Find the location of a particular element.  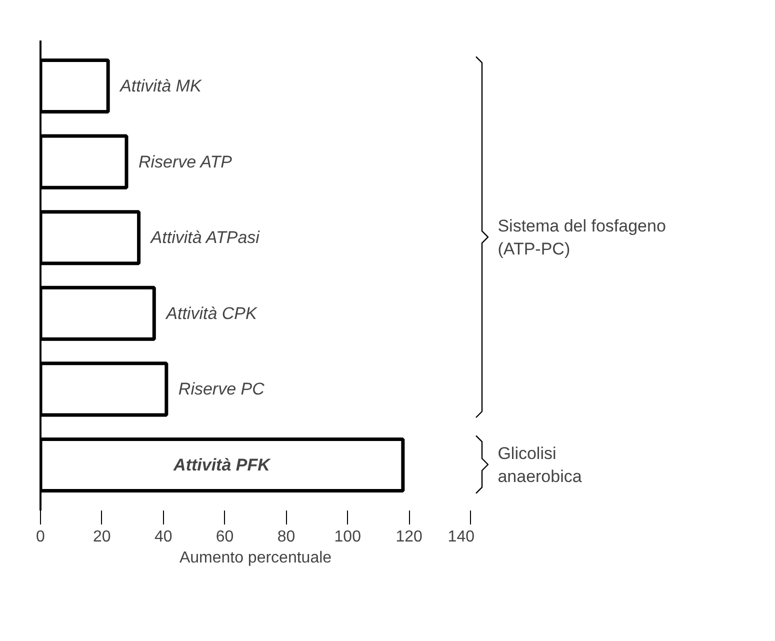

y-tick-label: Attività CPK is located at coordinates (211, 313).